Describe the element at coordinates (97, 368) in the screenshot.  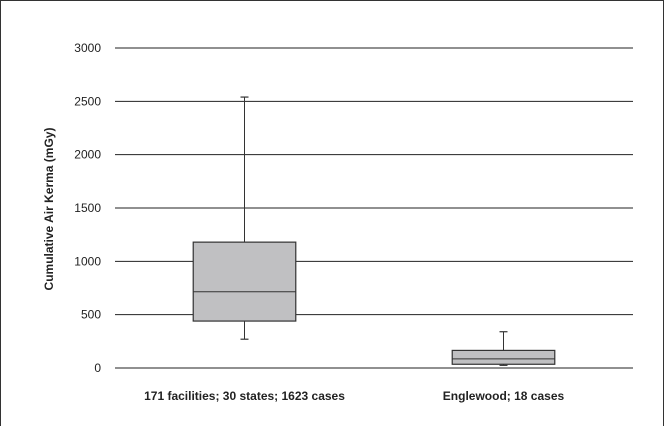
I see `y-tick-label: 0` at that location.